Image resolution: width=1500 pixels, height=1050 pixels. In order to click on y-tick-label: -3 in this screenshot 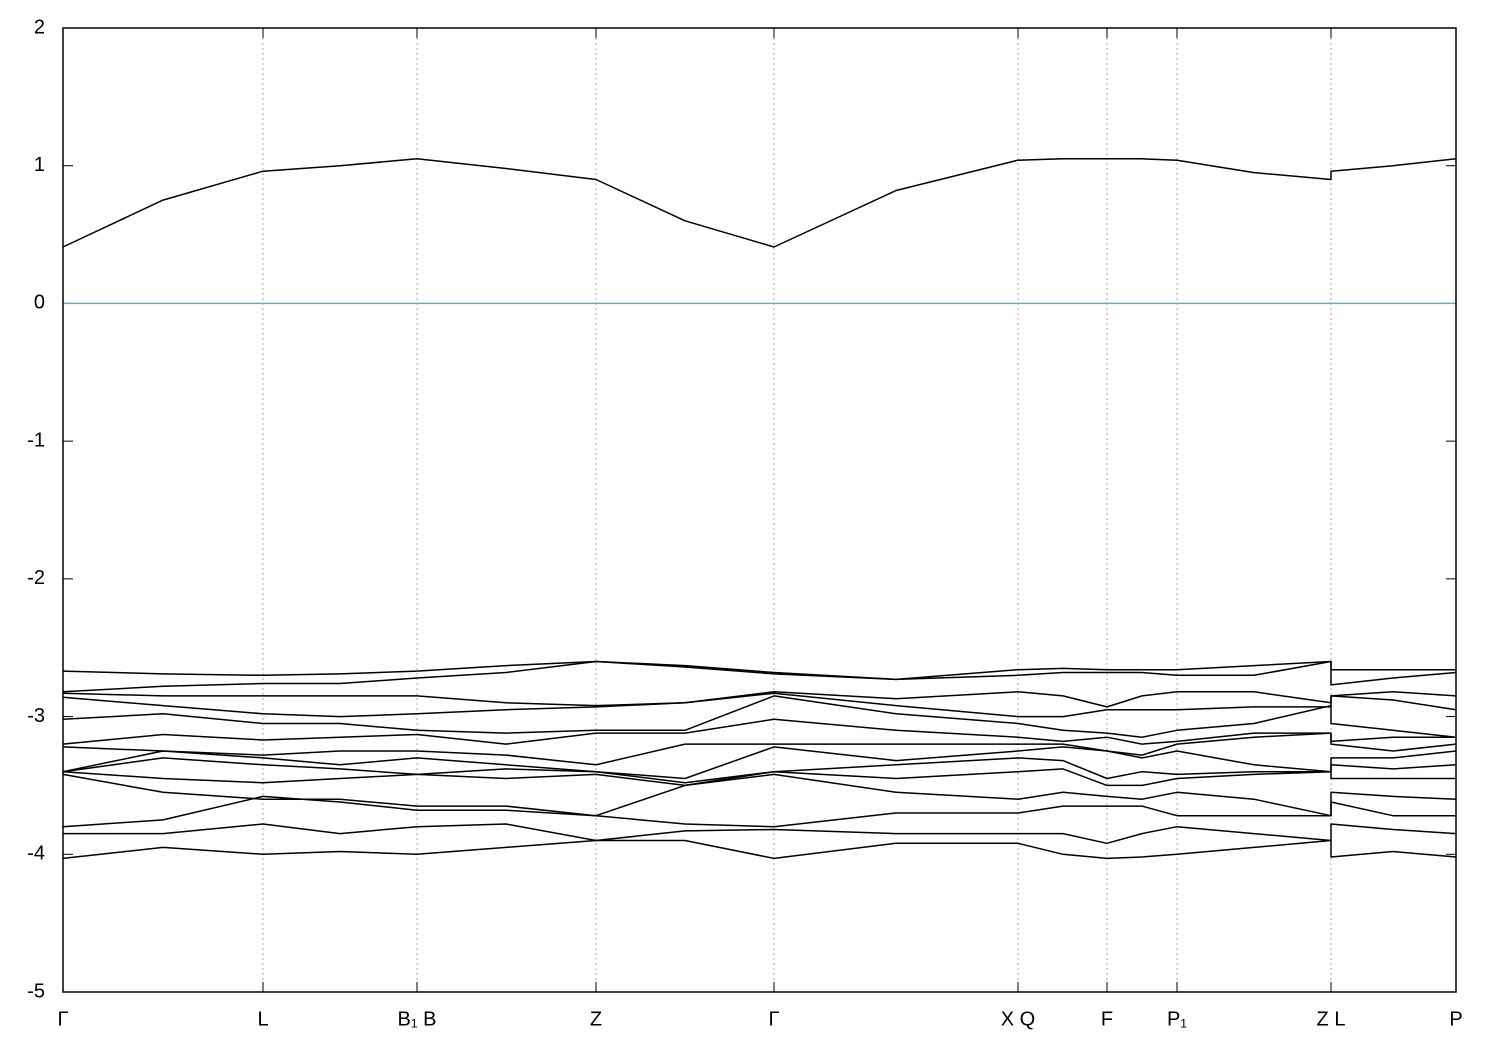, I will do `click(36, 716)`.